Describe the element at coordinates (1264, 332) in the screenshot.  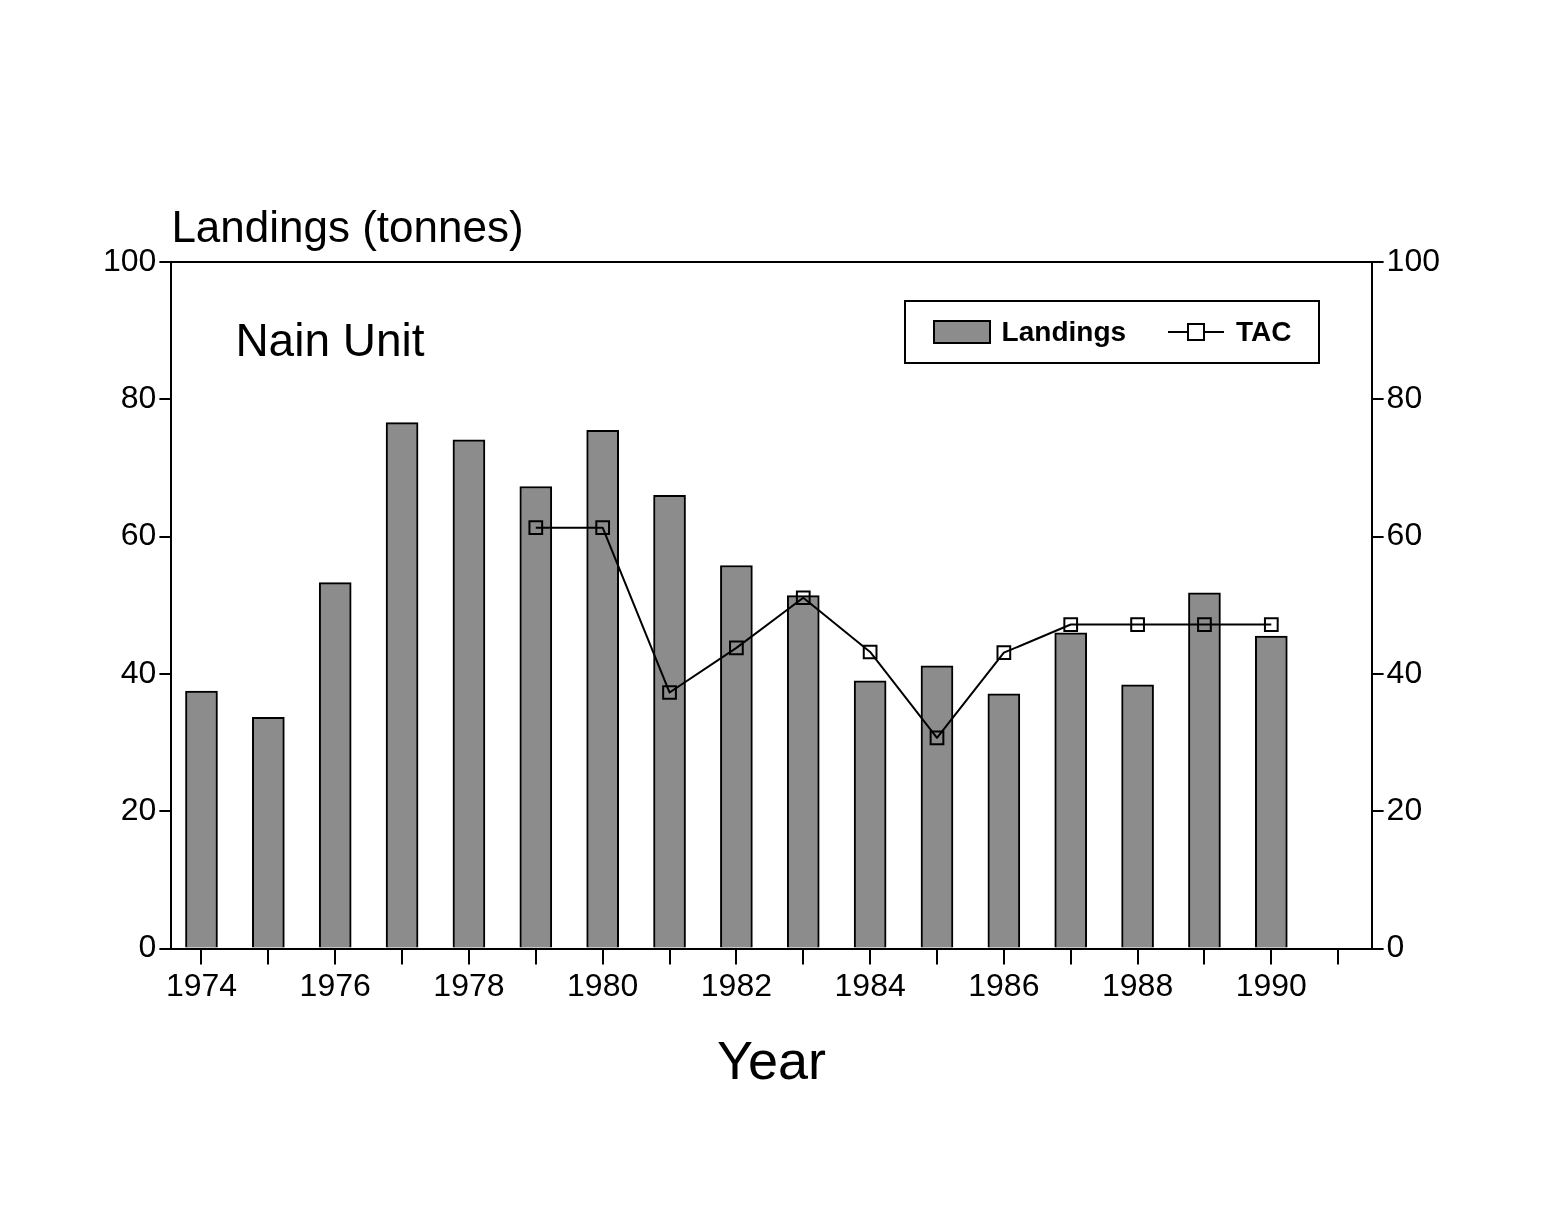
I see `legend-label: TAC` at that location.